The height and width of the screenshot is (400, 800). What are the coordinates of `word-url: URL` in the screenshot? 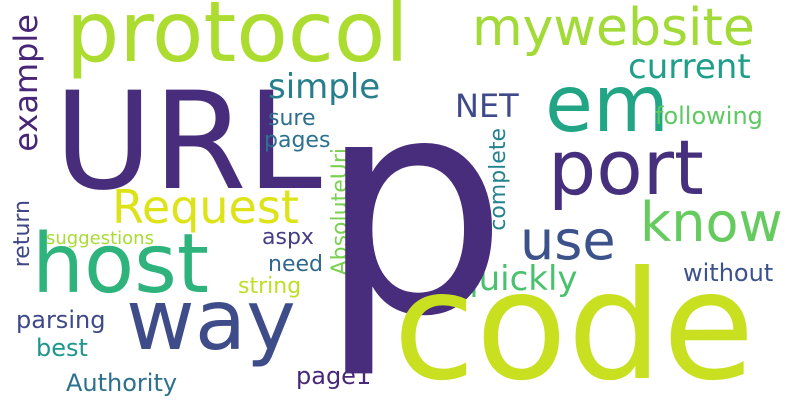 It's located at (188, 141).